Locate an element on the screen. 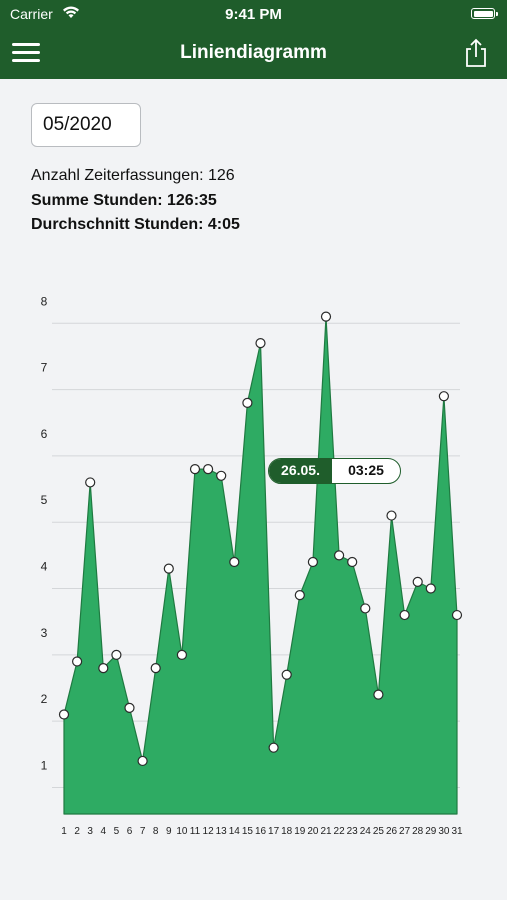 Image resolution: width=507 pixels, height=900 pixels. y-tick-label: 6 is located at coordinates (44, 434).